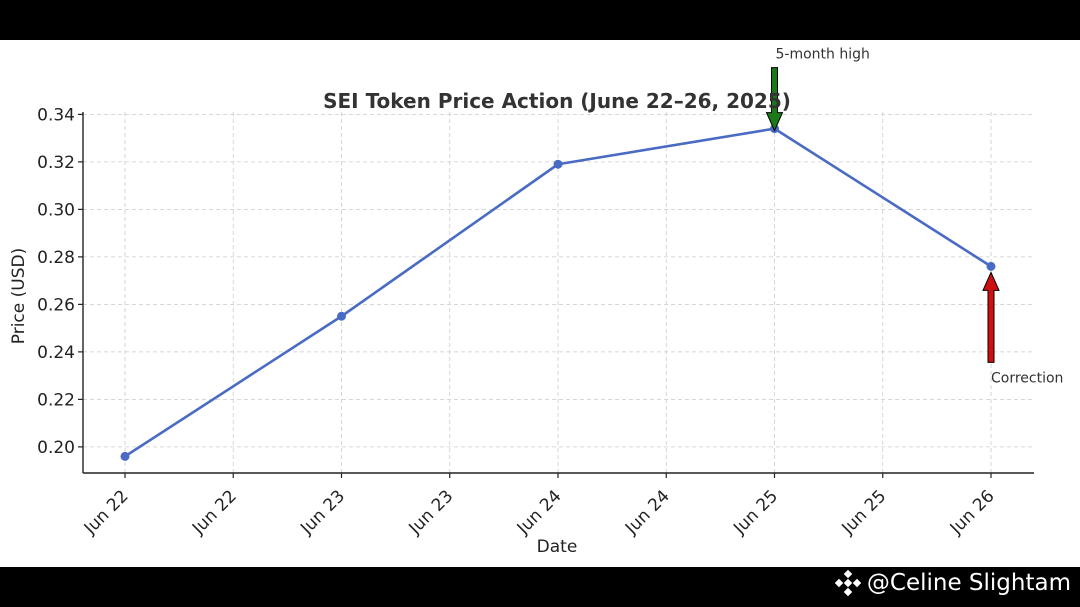 Image resolution: width=1080 pixels, height=607 pixels. I want to click on correction-arrow, so click(991, 317).